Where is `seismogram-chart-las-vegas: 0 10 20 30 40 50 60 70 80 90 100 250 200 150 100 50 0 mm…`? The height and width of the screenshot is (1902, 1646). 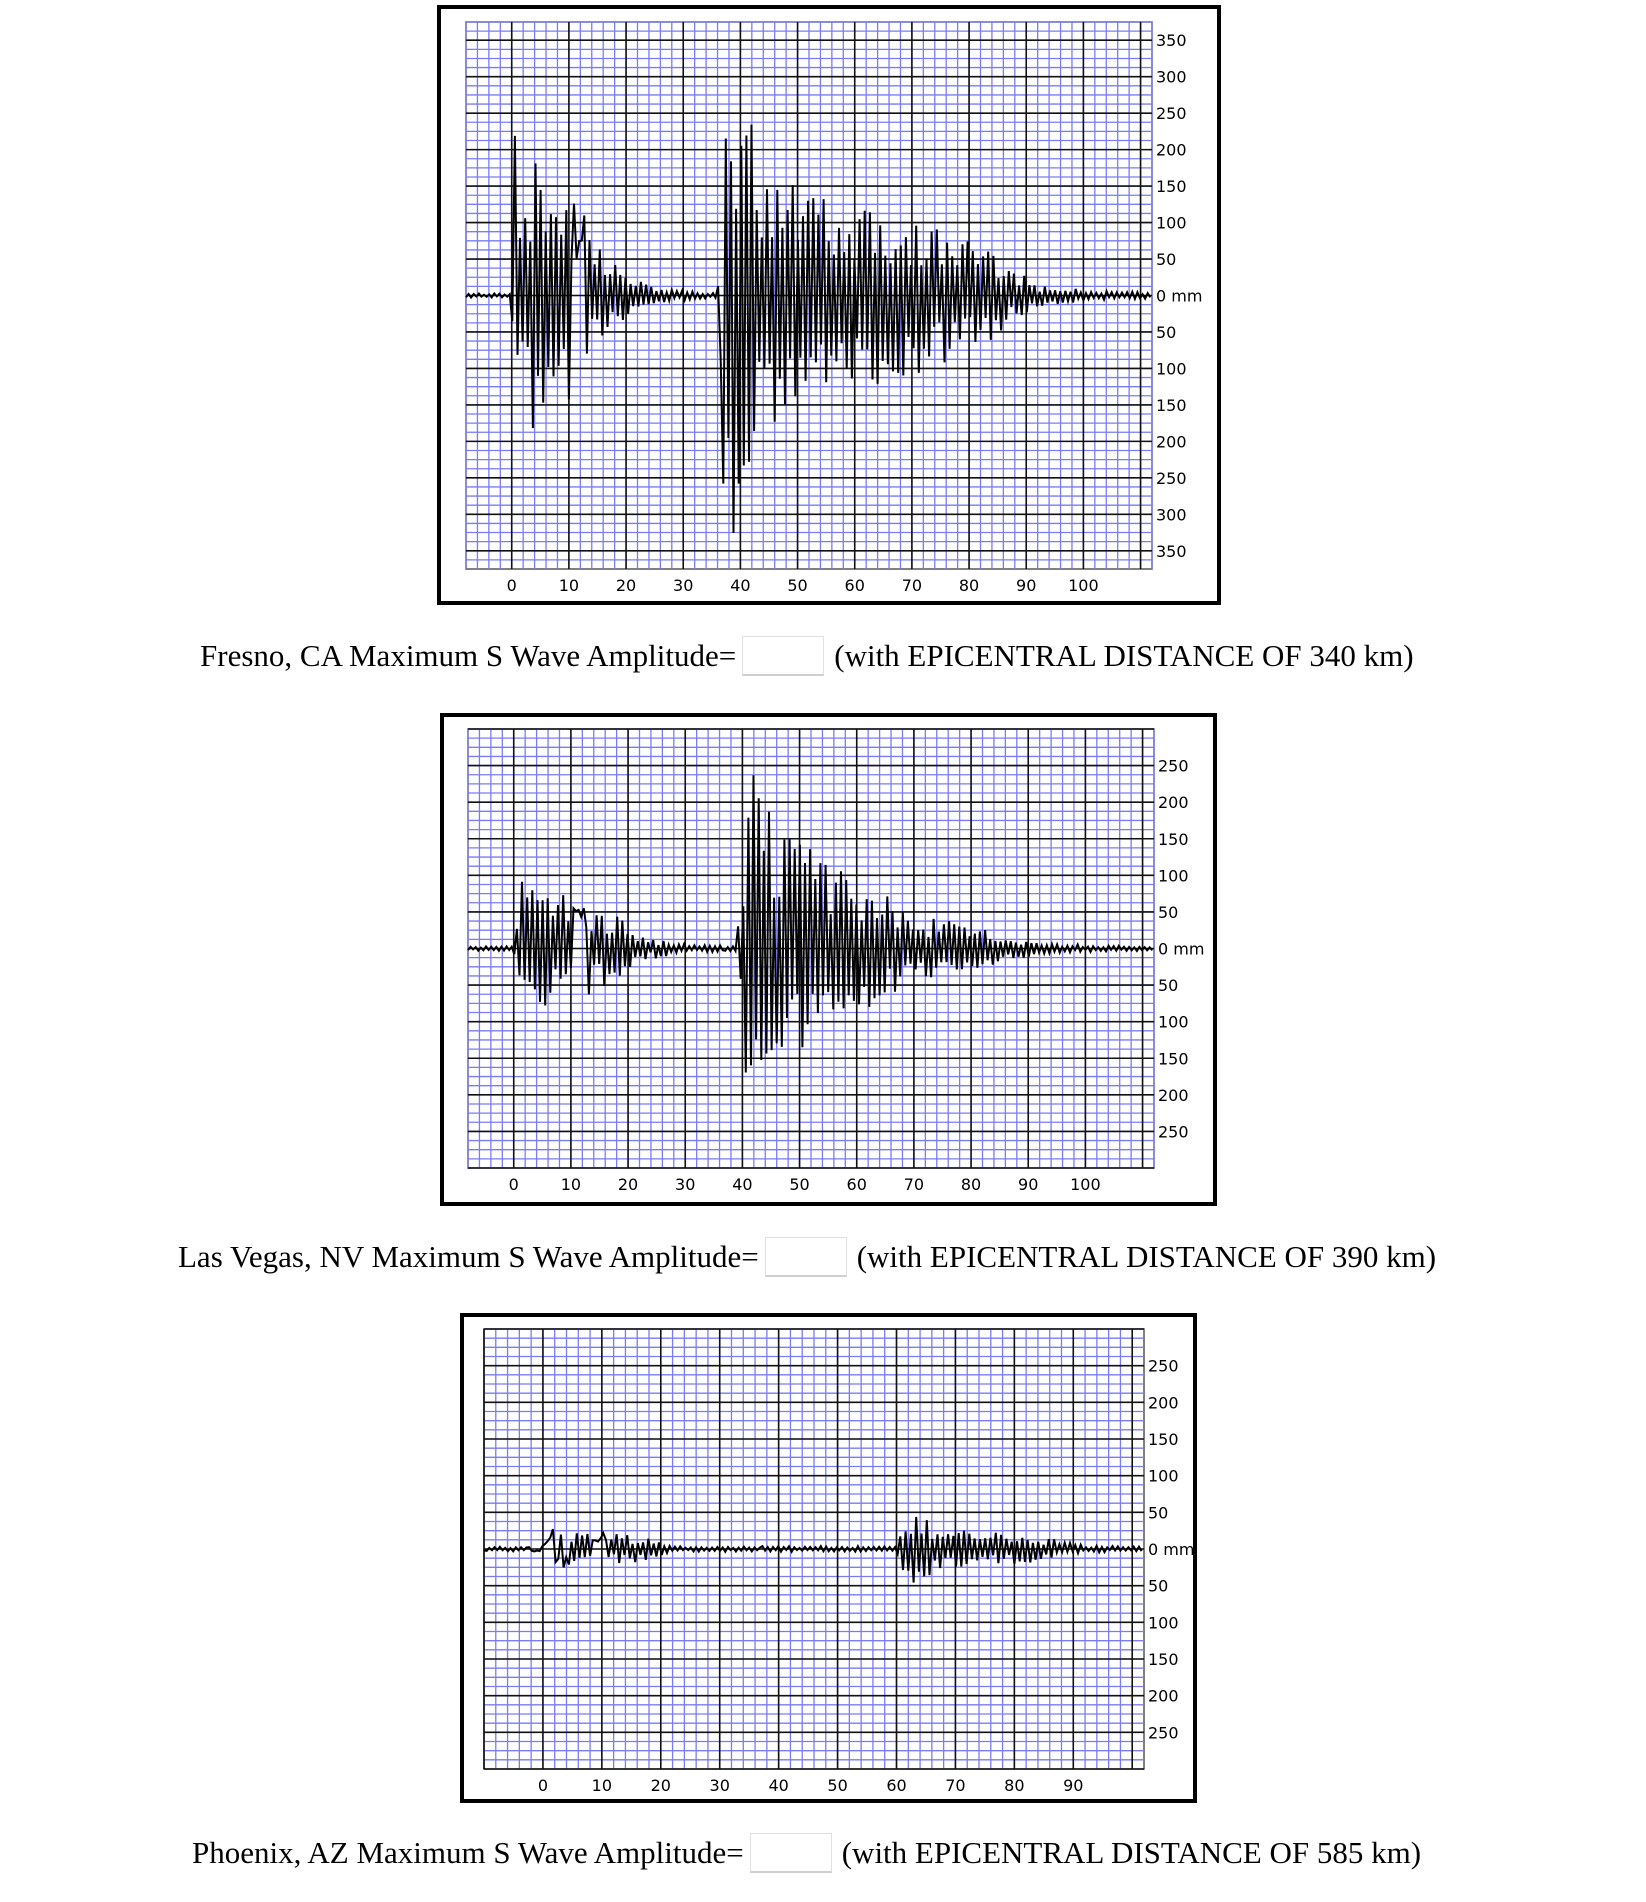
seismogram-chart-las-vegas: 0 10 20 30 40 50 60 70 80 90 100 250 200 150 100 50 0 mm… is located at coordinates (835, 961).